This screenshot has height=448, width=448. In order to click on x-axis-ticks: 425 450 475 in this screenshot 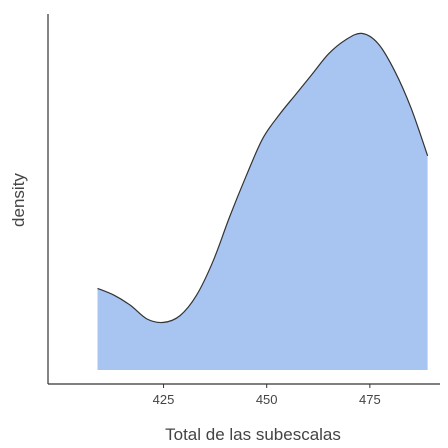, I will do `click(267, 395)`.